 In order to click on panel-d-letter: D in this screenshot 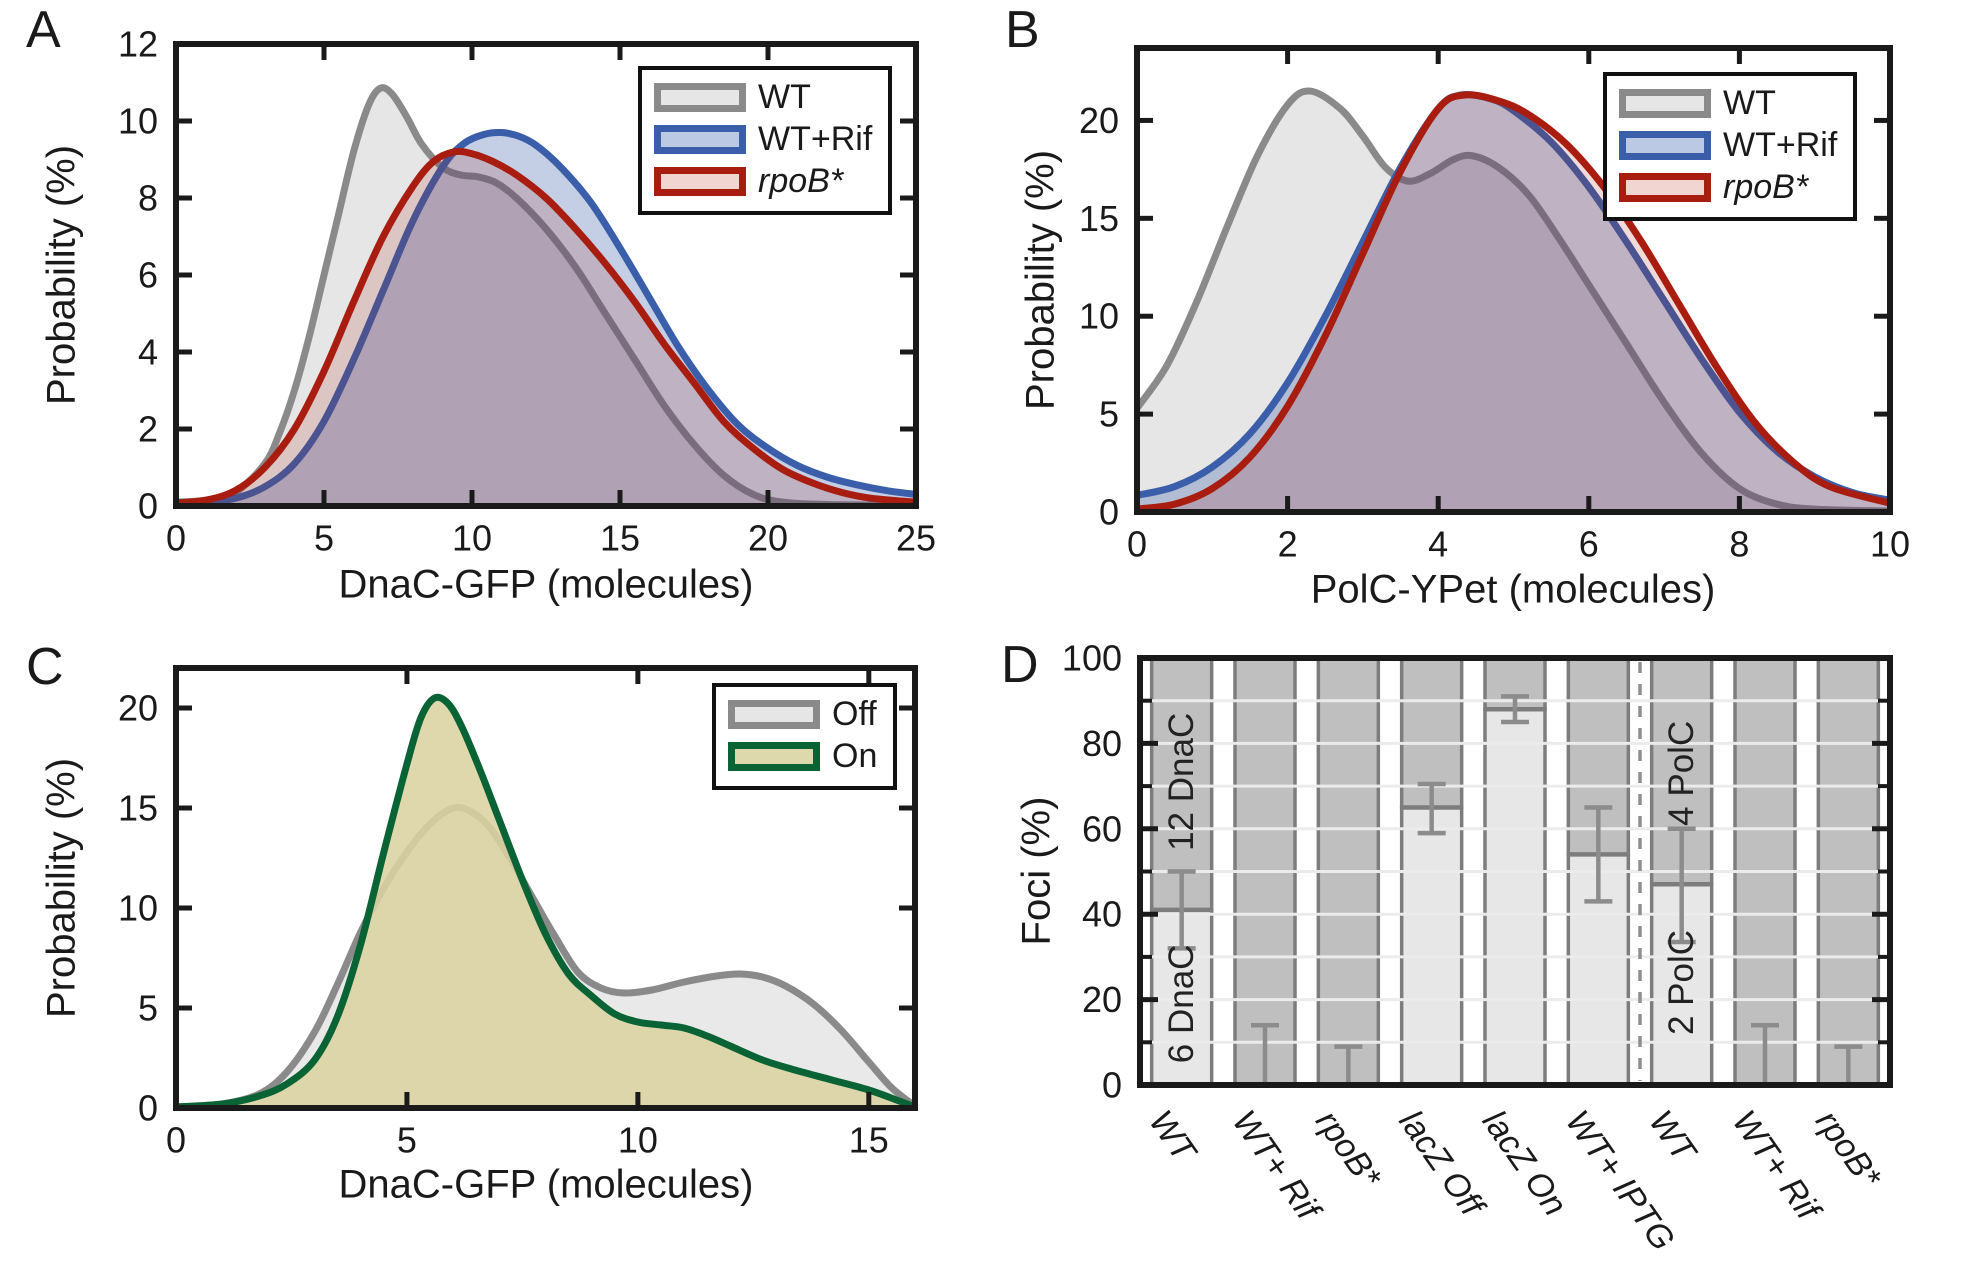, I will do `click(1020, 665)`.